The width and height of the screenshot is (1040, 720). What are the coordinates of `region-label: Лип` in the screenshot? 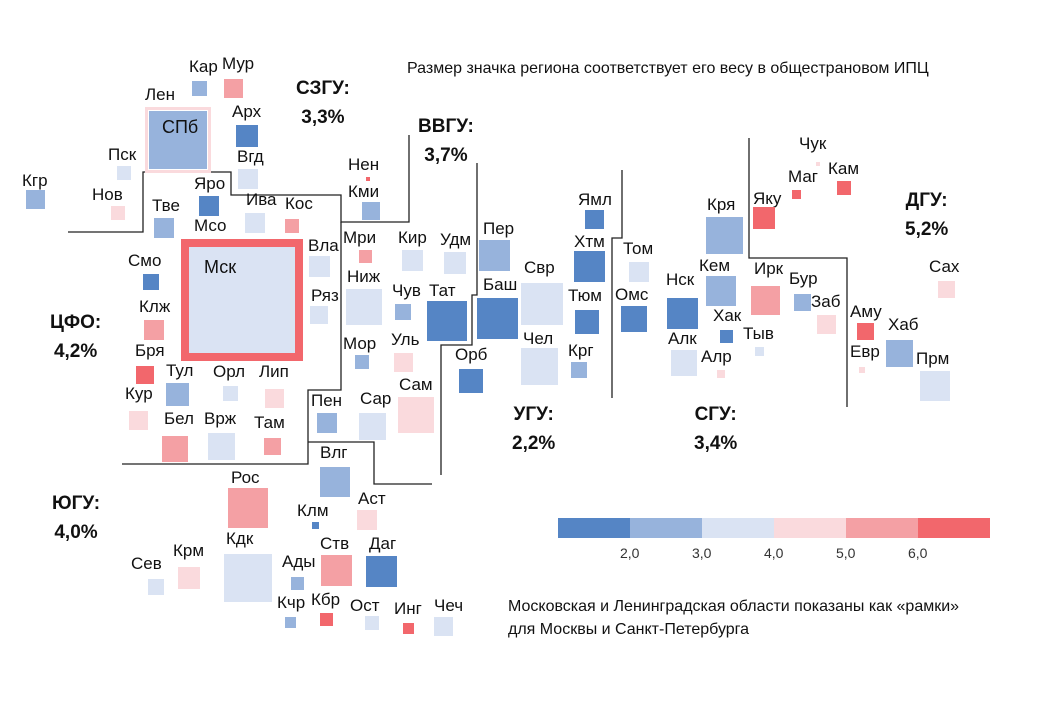 It's located at (274, 371).